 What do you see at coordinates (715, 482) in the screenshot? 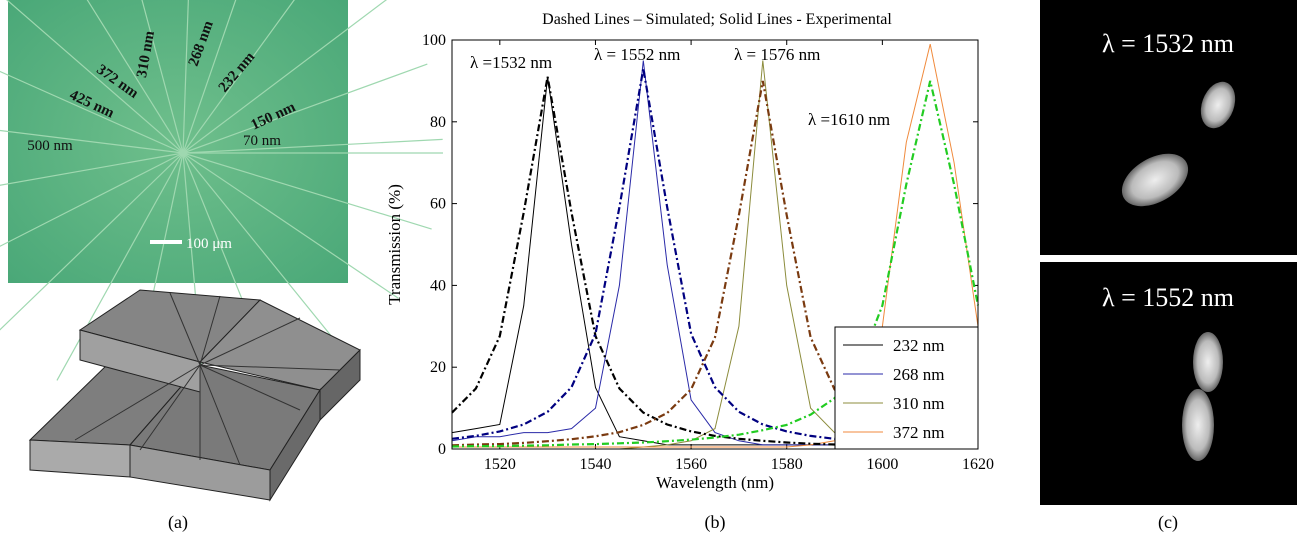
I see `x-axis-label: Wavelength (nm)` at bounding box center [715, 482].